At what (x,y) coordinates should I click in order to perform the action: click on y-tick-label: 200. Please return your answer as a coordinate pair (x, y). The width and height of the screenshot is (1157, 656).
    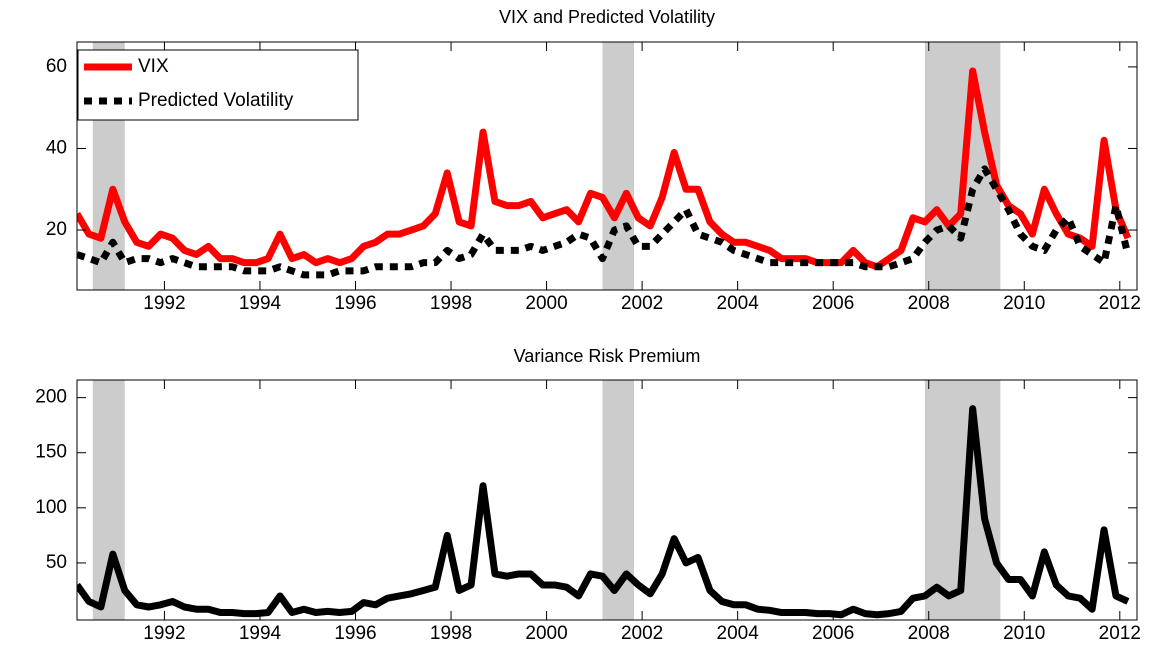
    Looking at the image, I should click on (51, 397).